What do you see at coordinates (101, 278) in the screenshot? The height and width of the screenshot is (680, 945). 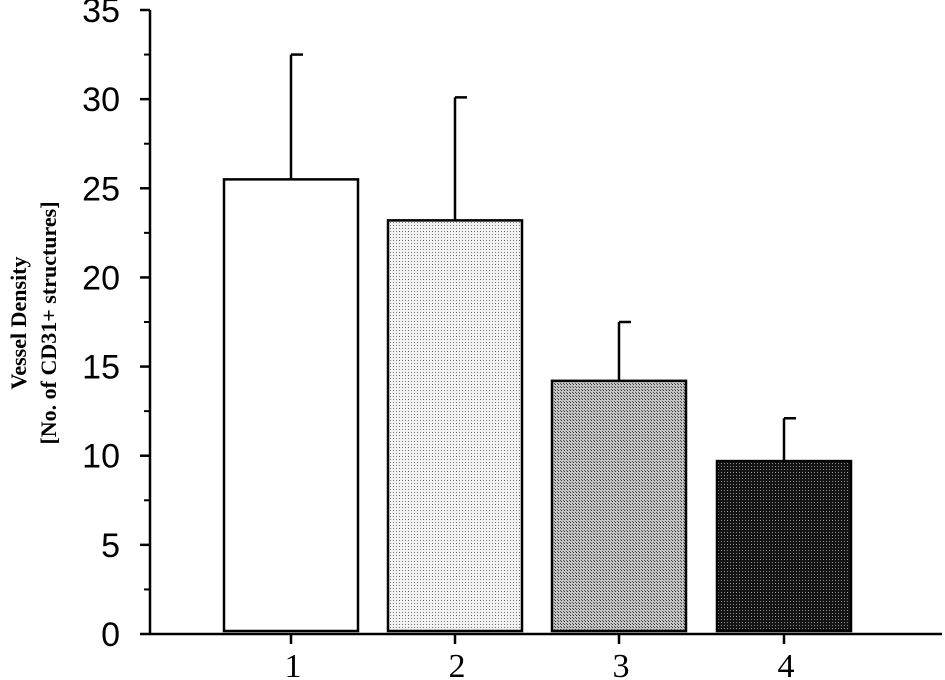 I see `y-tick-label: 20` at bounding box center [101, 278].